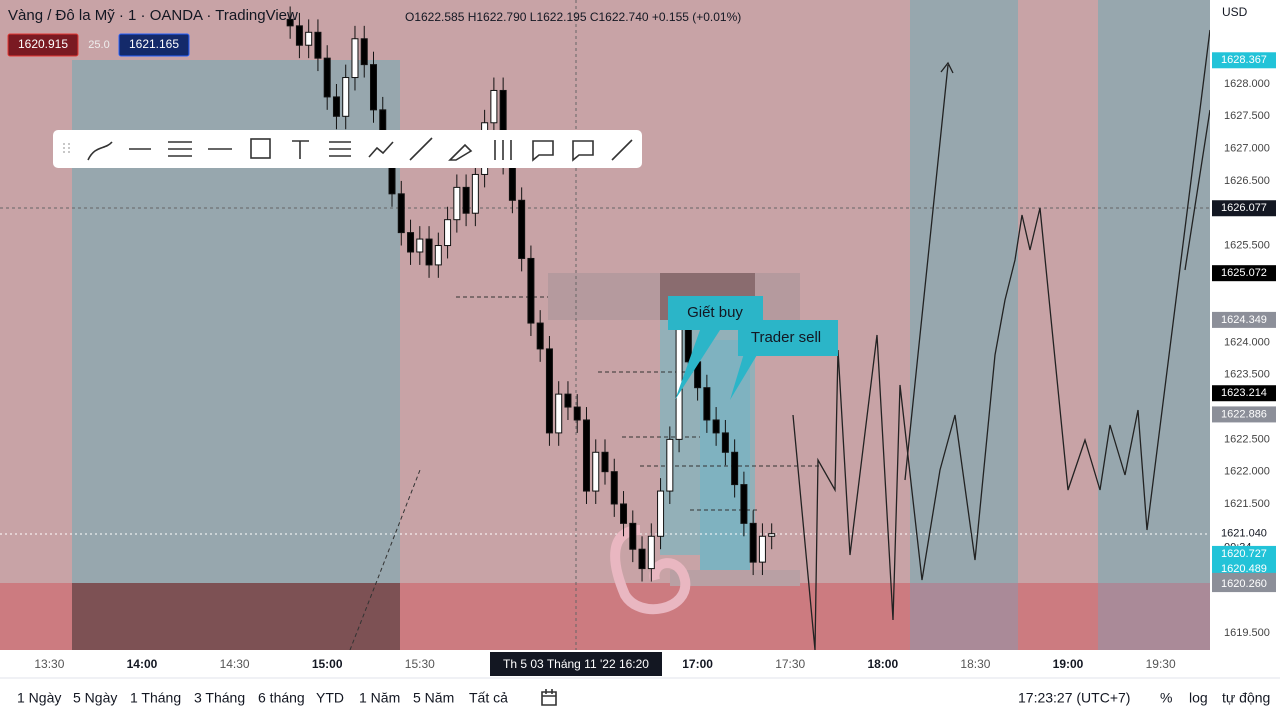  I want to click on y-tick-label: 1619.500, so click(1247, 633).